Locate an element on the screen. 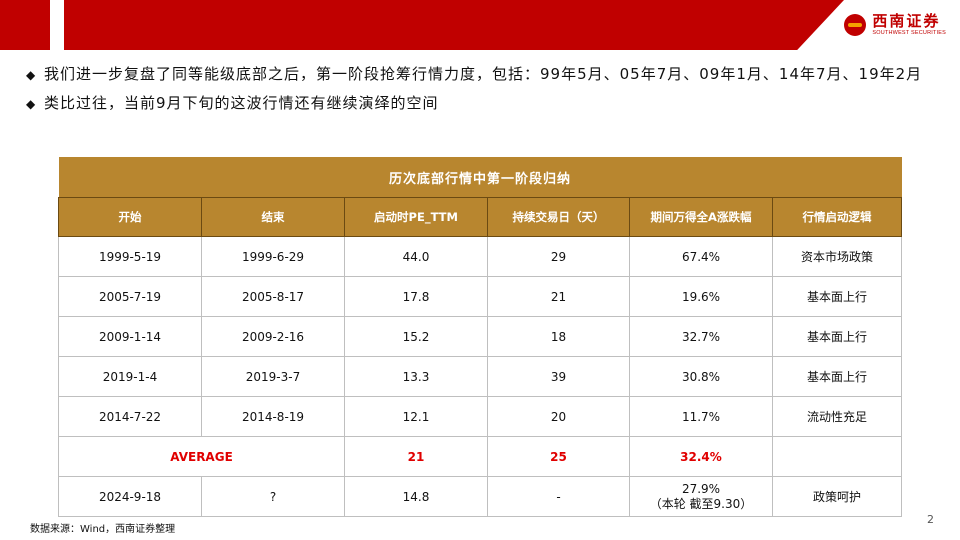 This screenshot has height=540, width=960. table-row: 2005-7-19 2005-8-17 17.8 21 19.6% 基本面上行 is located at coordinates (480, 296).